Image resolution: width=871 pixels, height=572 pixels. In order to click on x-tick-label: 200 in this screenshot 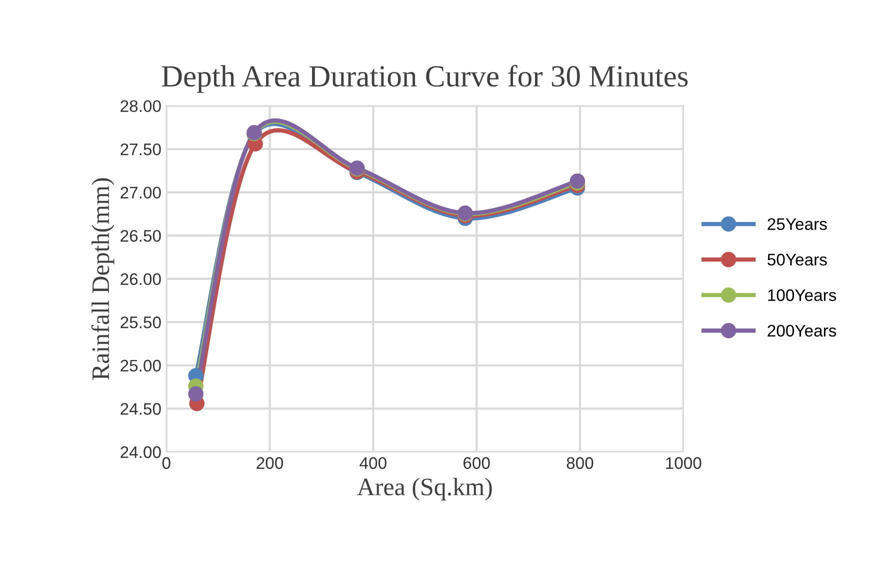, I will do `click(270, 463)`.